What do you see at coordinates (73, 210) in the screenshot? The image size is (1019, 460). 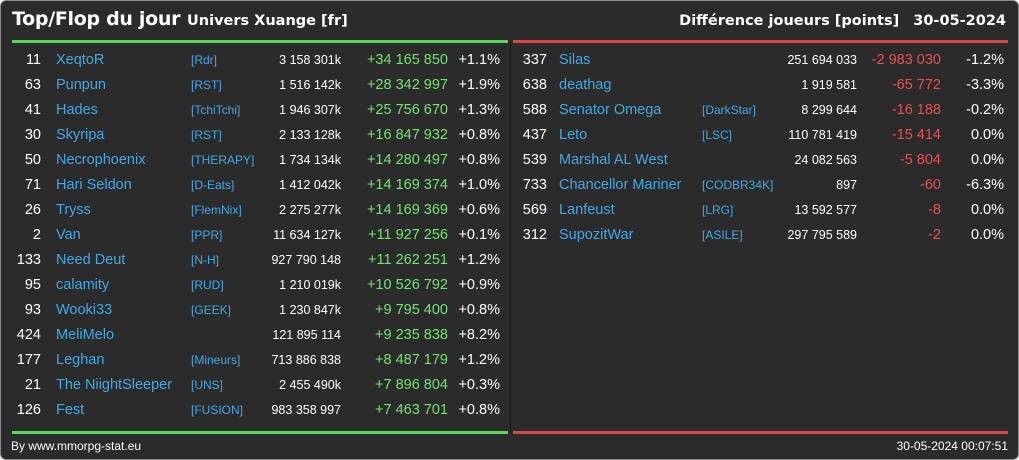 I see `player-name-link: Tryss` at bounding box center [73, 210].